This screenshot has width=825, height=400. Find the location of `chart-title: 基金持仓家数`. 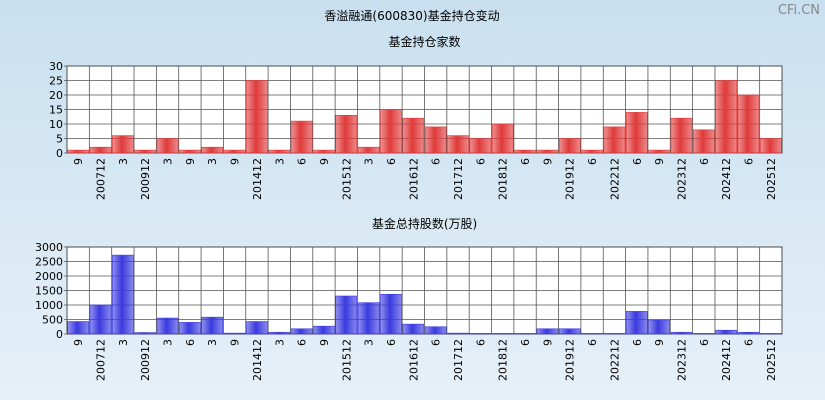

chart-title: 基金持仓家数 is located at coordinates (424, 41).